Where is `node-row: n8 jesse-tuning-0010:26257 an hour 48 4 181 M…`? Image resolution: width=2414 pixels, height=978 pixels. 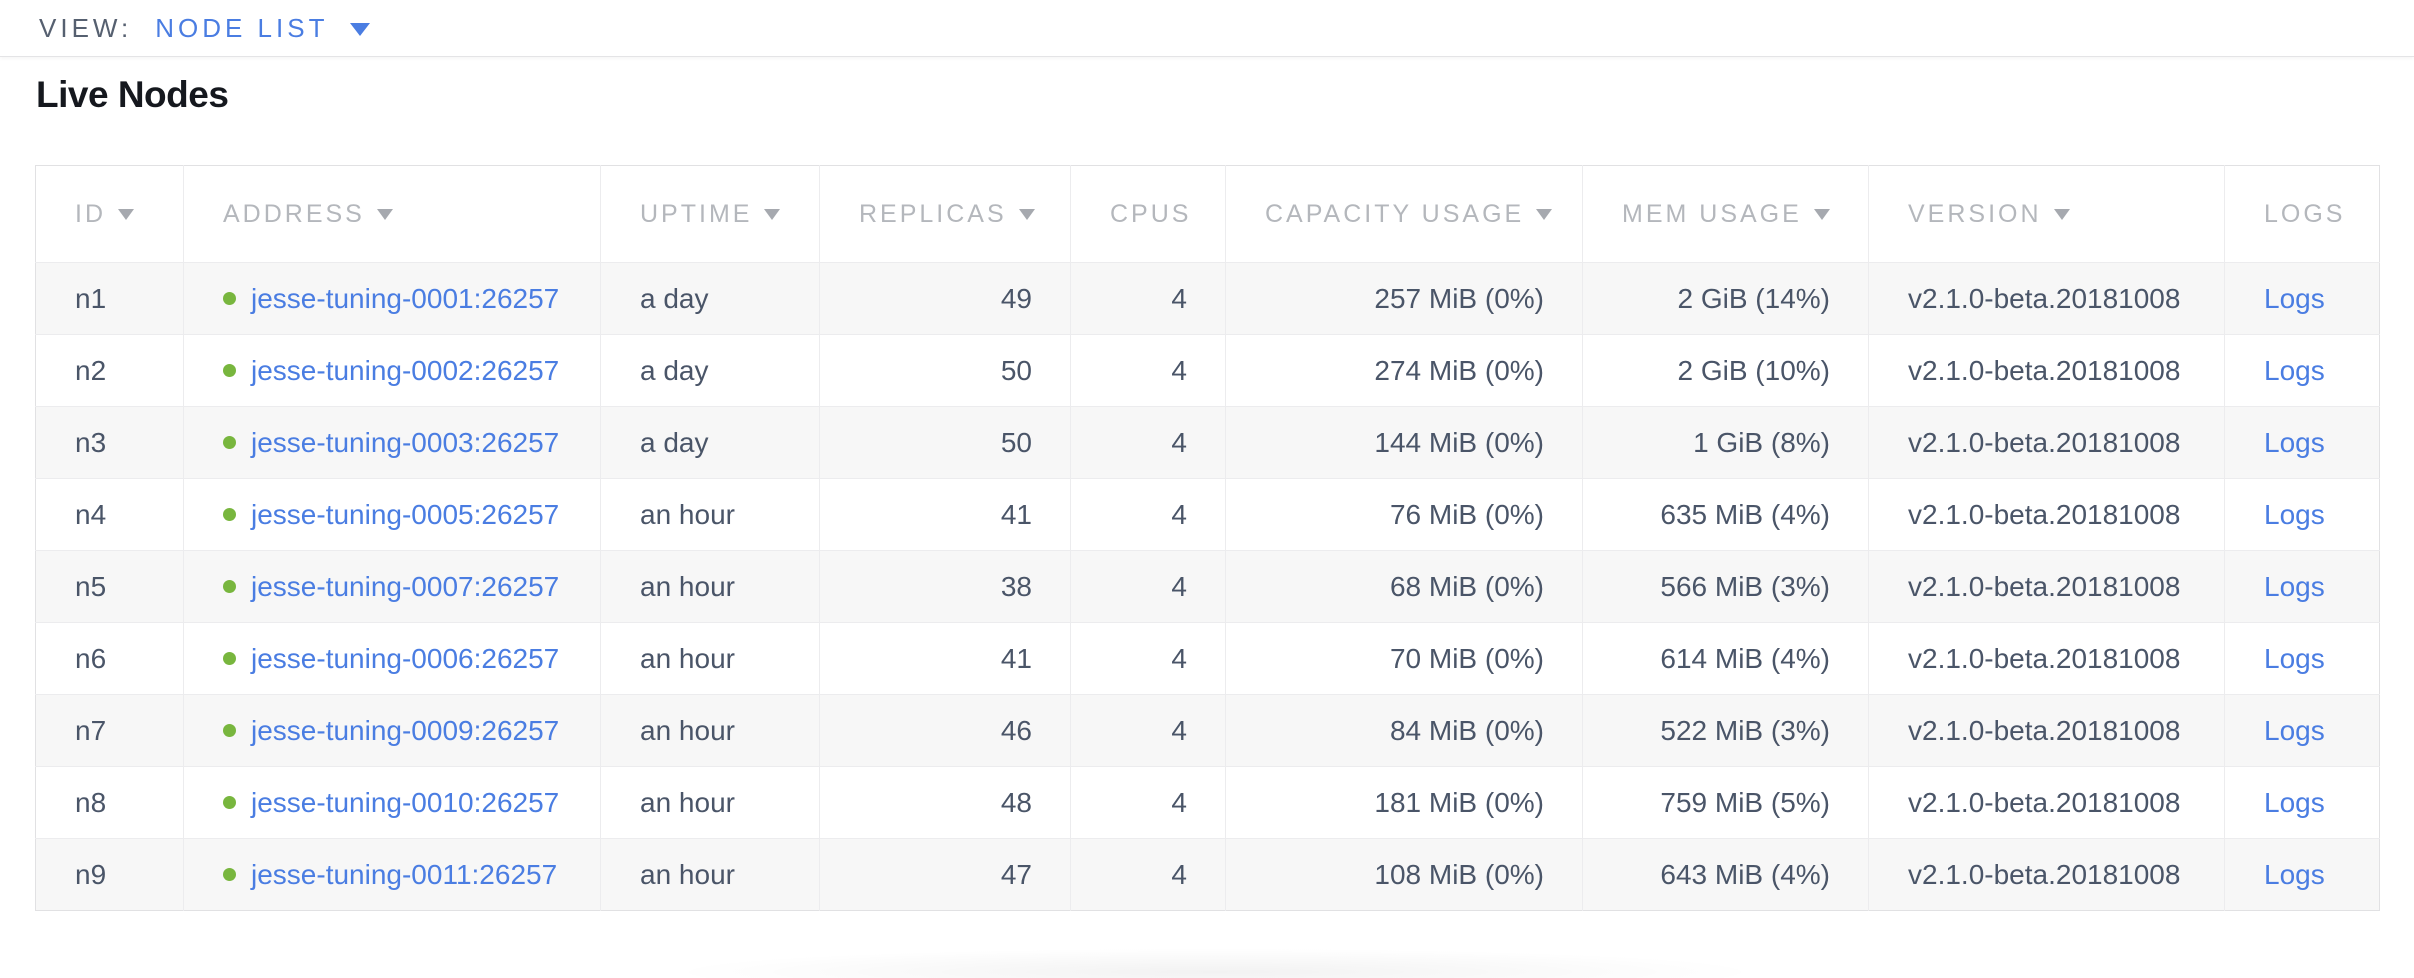 node-row: n8 jesse-tuning-0010:26257 an hour 48 4 181 M… is located at coordinates (1207, 802).